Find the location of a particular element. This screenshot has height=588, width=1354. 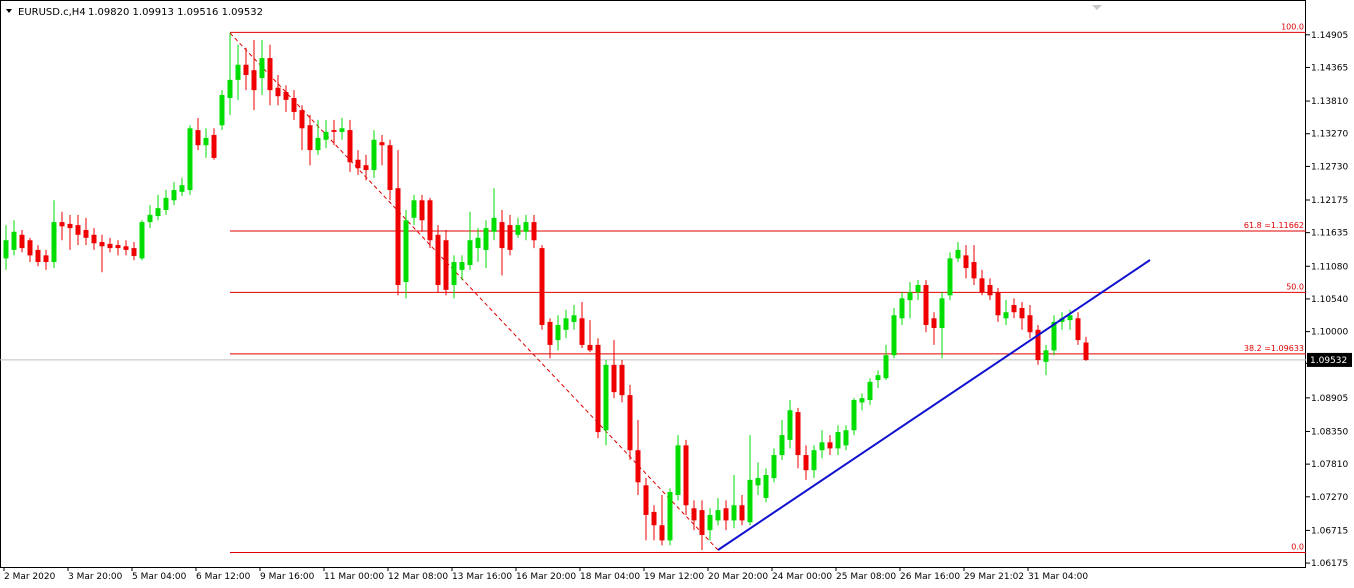

y-tick-label: 1.07810 is located at coordinates (1329, 465).